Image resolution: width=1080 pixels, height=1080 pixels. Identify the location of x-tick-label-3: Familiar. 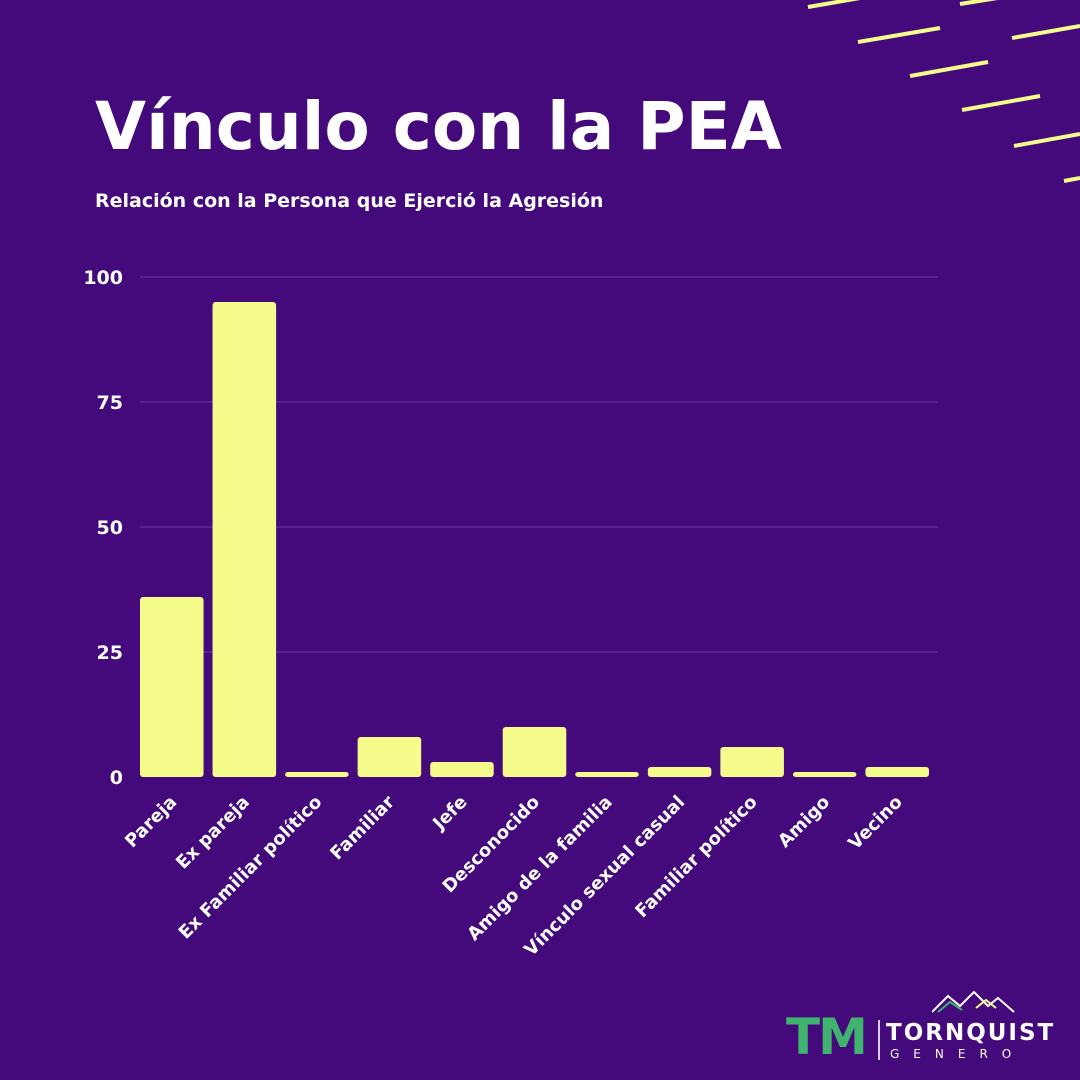
(362, 828).